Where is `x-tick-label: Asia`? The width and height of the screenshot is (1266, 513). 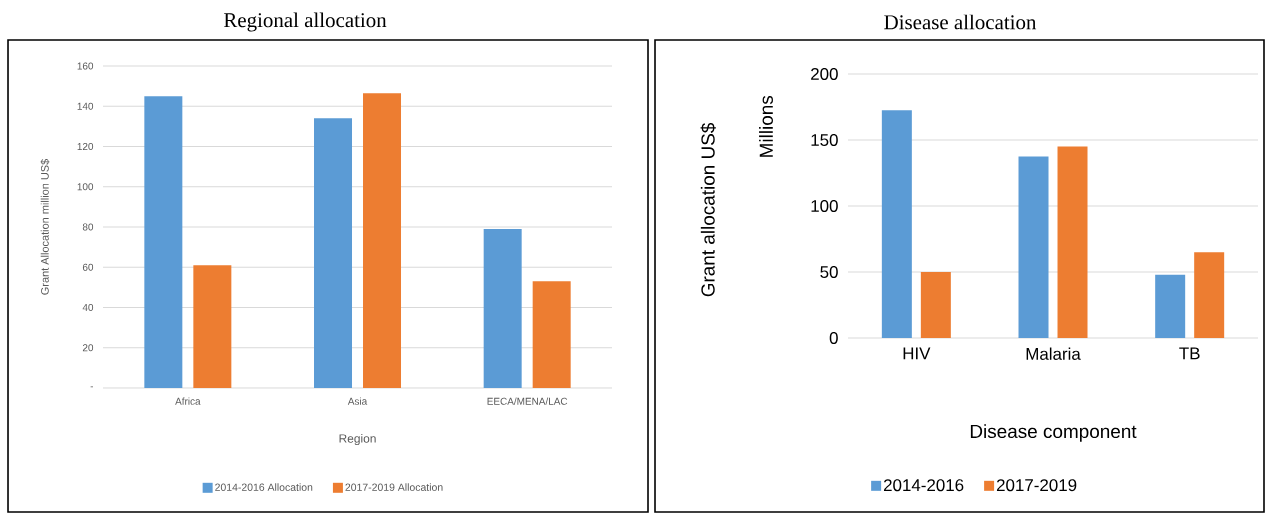 x-tick-label: Asia is located at coordinates (357, 401).